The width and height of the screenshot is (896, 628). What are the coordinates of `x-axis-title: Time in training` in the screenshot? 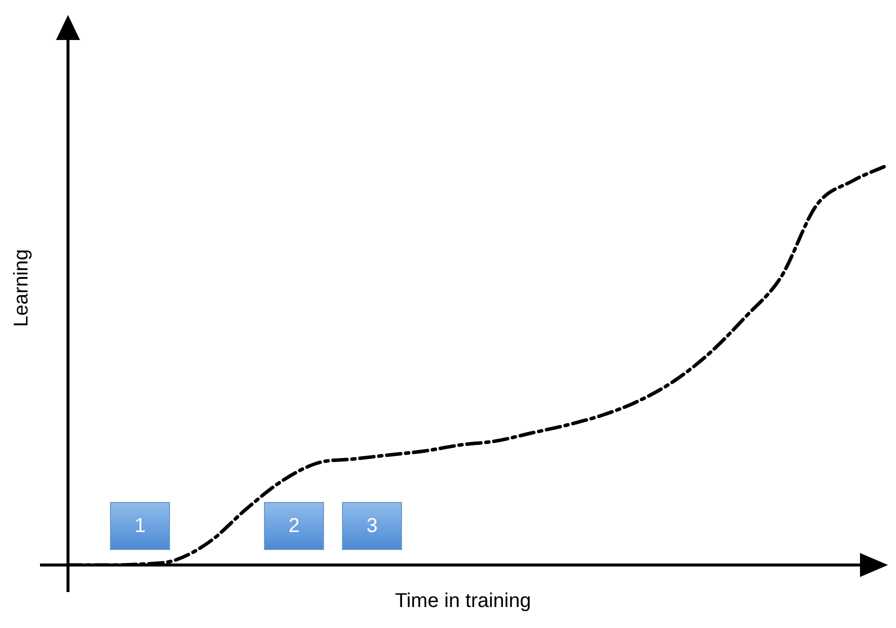 It's located at (463, 601).